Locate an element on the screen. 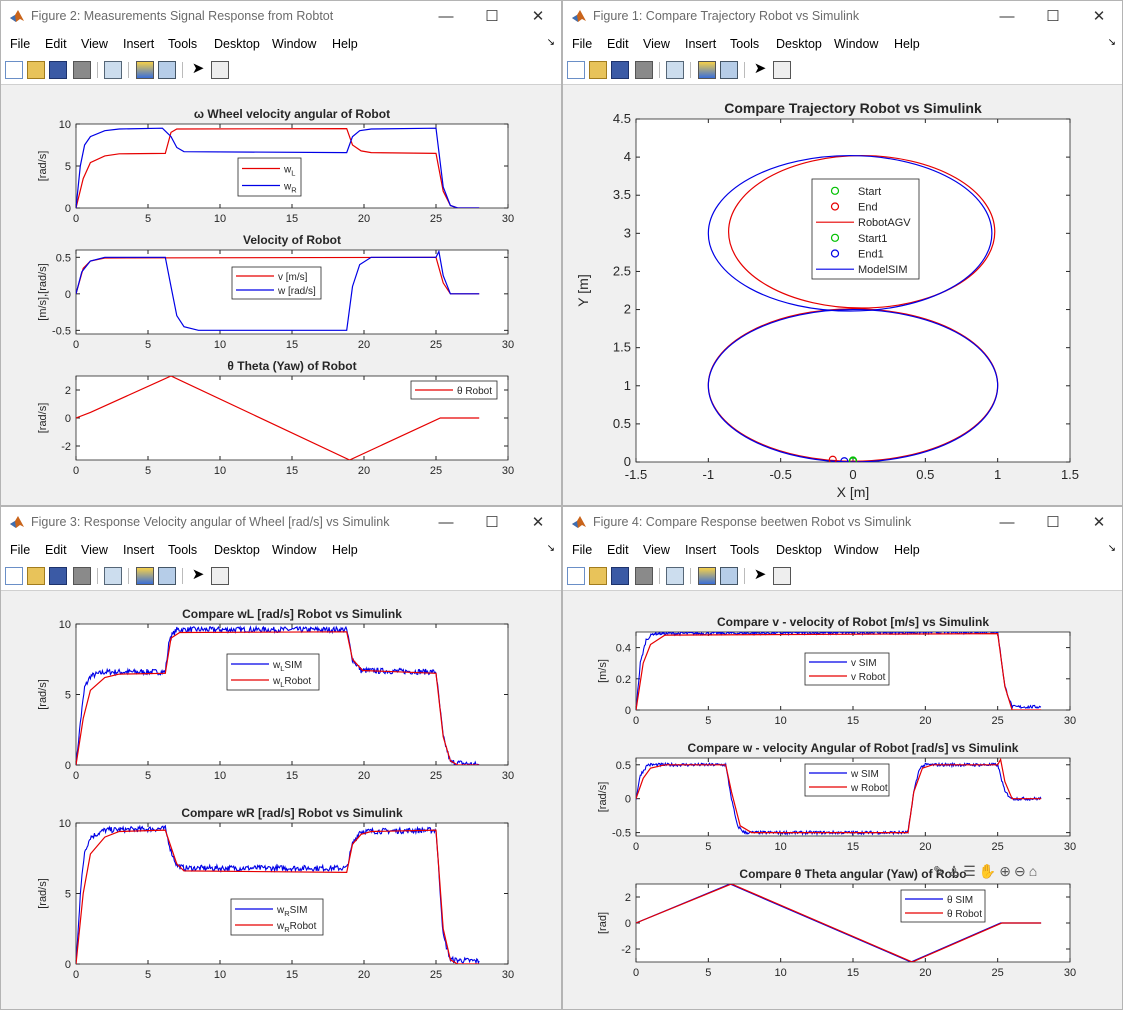  pan-hand-icon: ✋ is located at coordinates (989, 871).